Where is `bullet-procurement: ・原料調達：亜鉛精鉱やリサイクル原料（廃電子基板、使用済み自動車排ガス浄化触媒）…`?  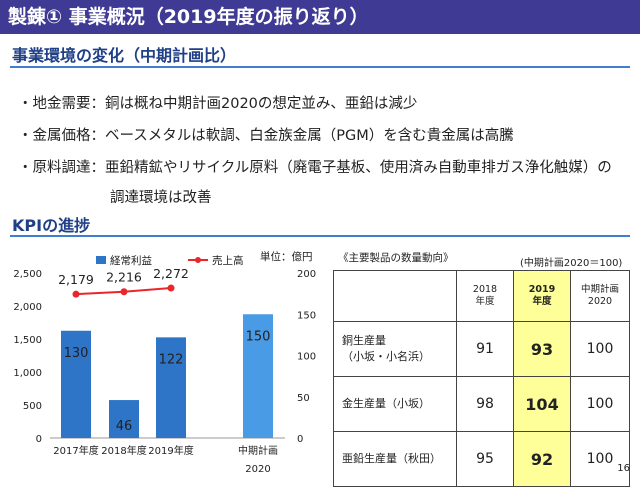
bullet-procurement: ・原料調達：亜鉛精鉱やリサイクル原料（廃電子基板、使用済み自動車排ガス浄化触媒）… is located at coordinates (315, 168).